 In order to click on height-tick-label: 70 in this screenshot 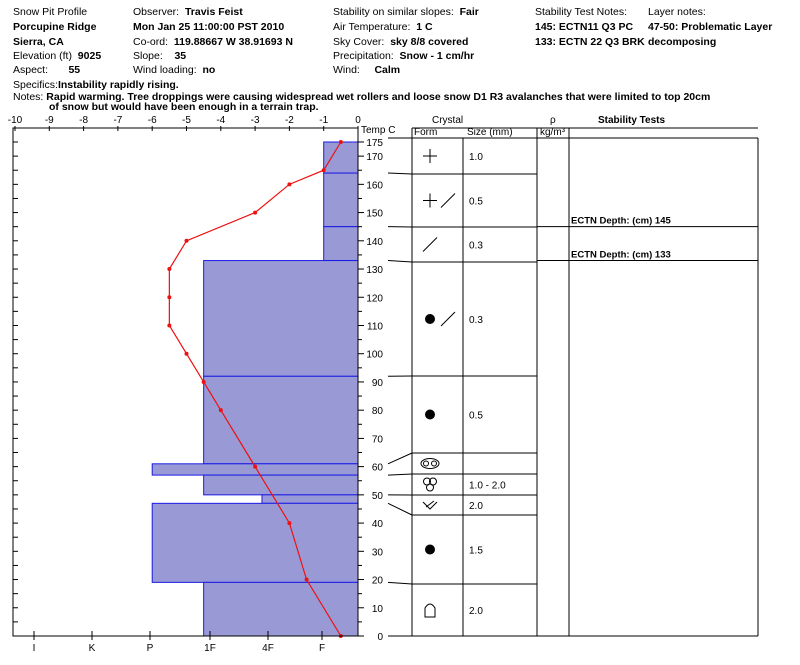, I will do `click(378, 439)`.